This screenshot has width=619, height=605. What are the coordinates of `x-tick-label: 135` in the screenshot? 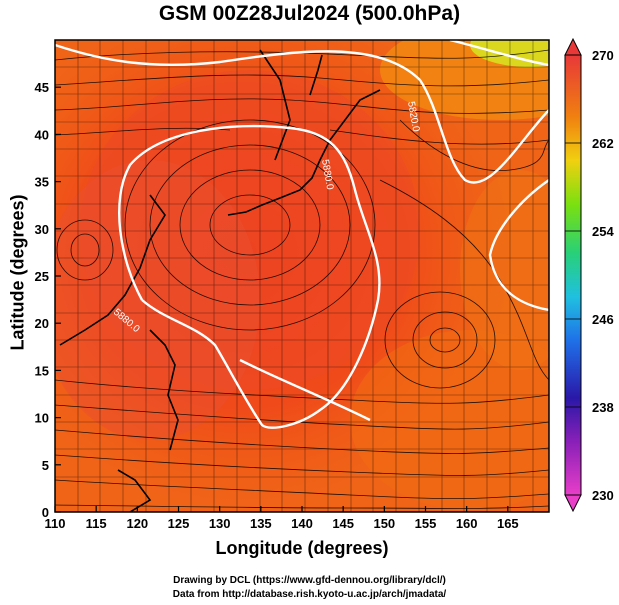 It's located at (261, 523).